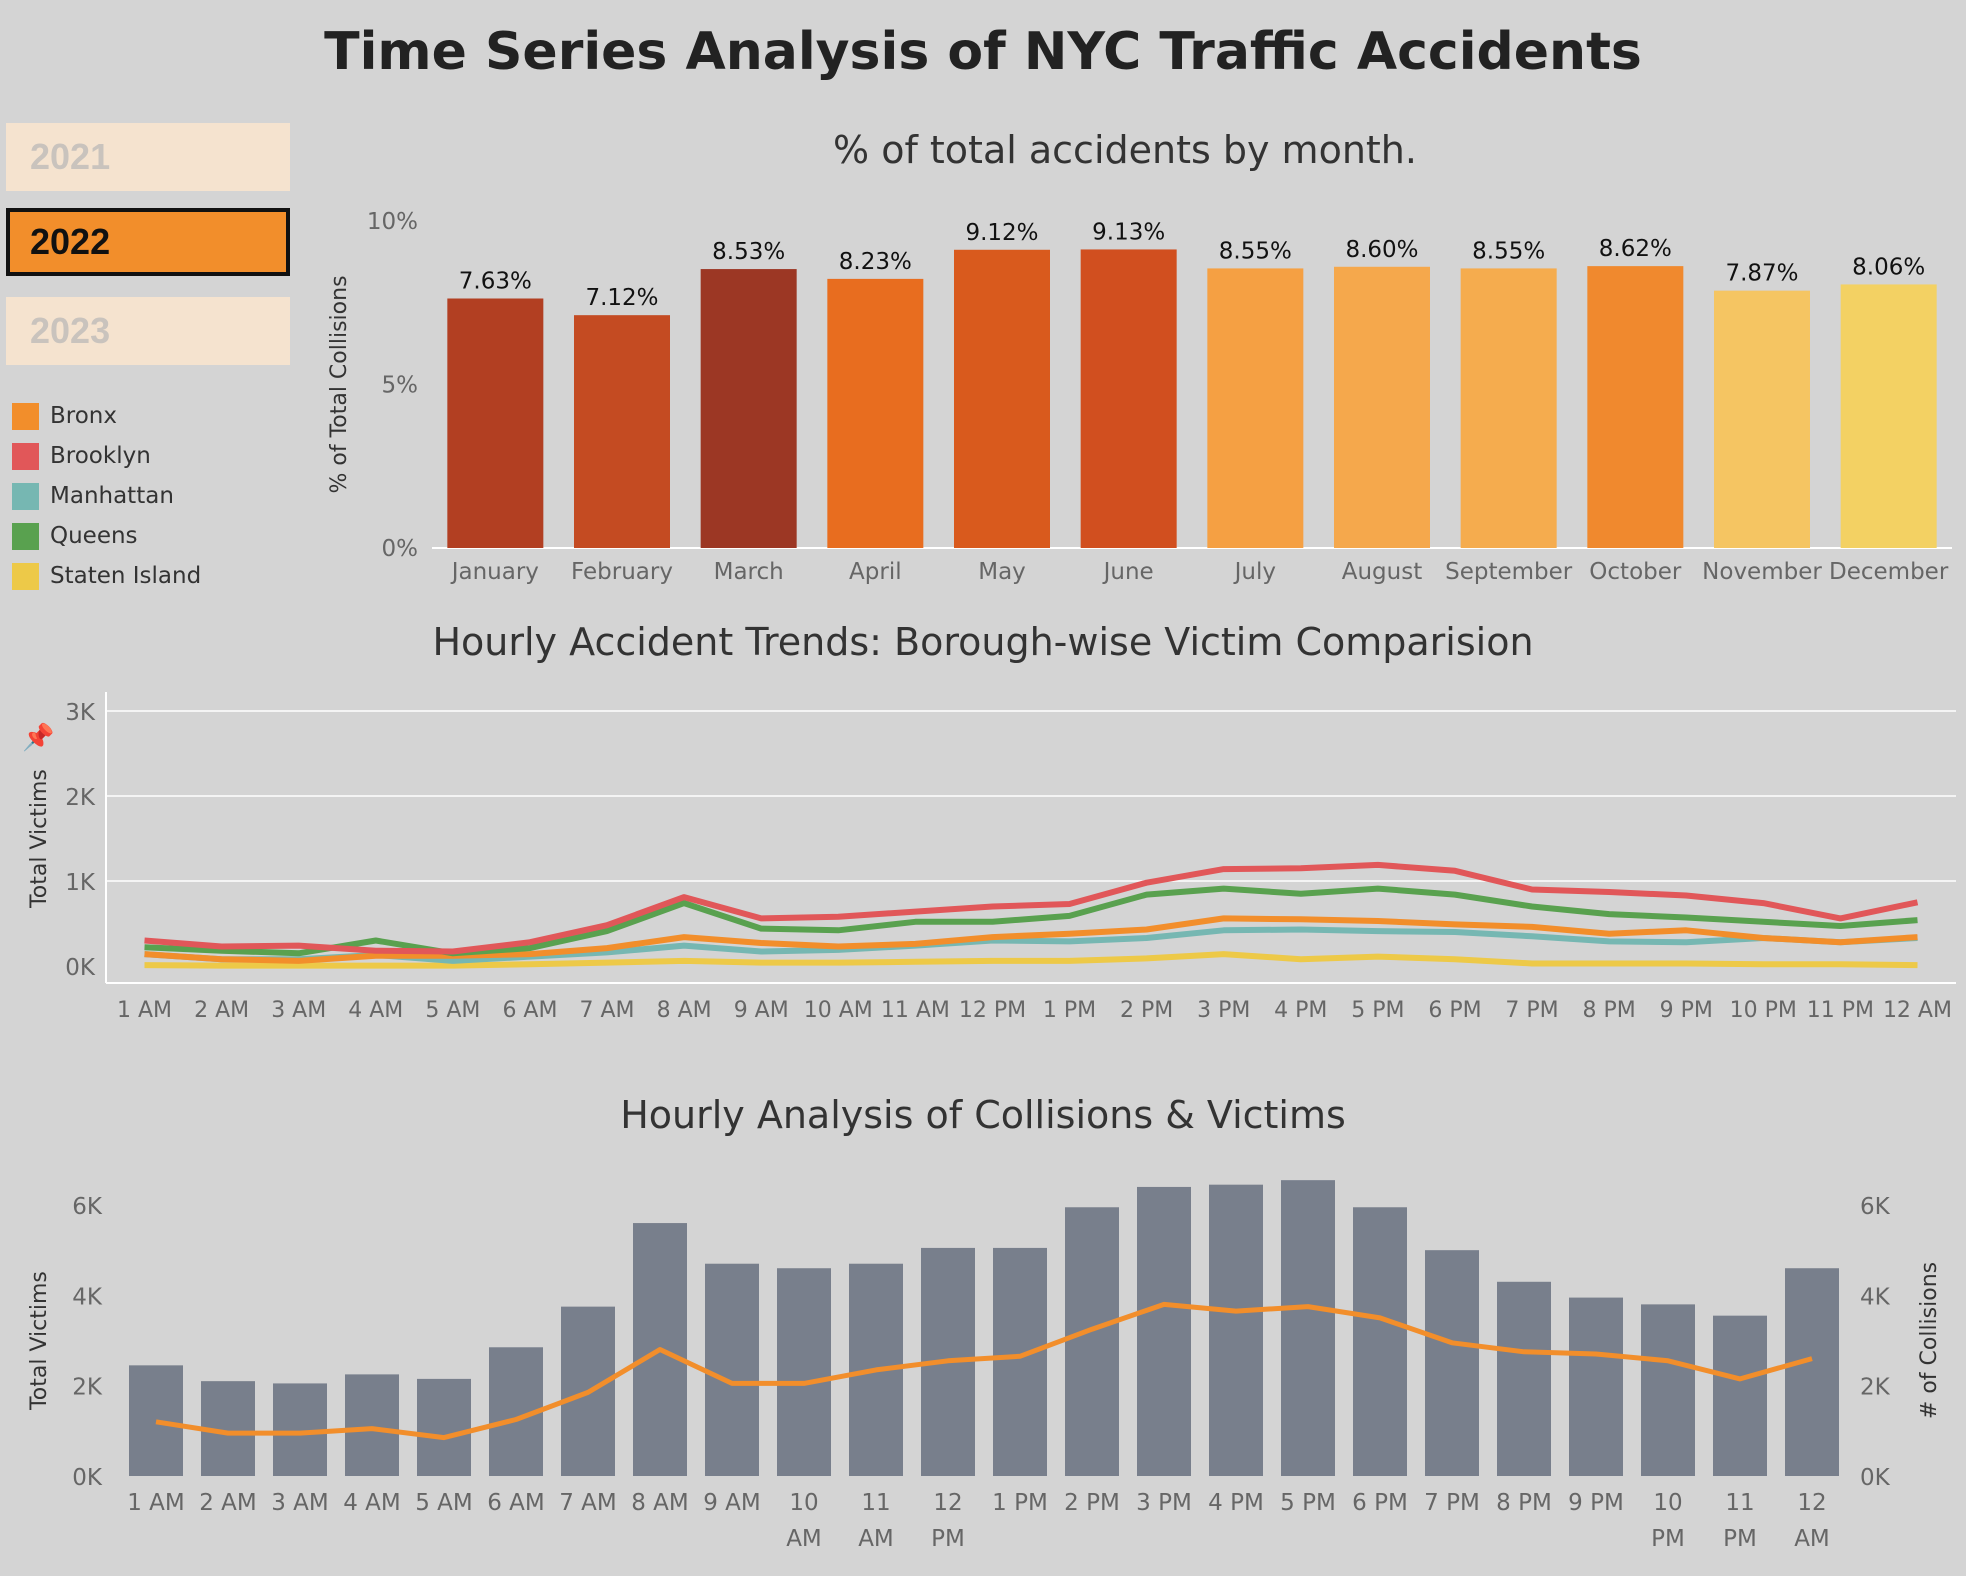 This screenshot has height=1576, width=1966. Describe the element at coordinates (148, 242) in the screenshot. I see `year-option-2022: 2022` at that location.